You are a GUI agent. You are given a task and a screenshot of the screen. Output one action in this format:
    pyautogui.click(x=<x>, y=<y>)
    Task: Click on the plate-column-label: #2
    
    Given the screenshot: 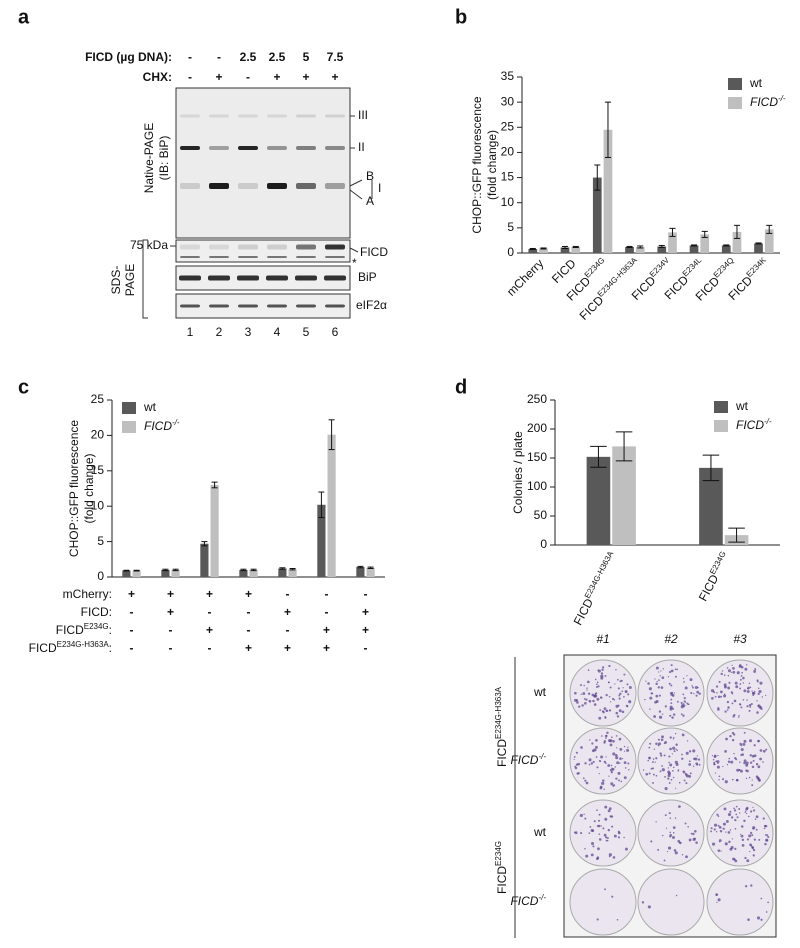 What is the action you would take?
    pyautogui.click(x=671, y=639)
    